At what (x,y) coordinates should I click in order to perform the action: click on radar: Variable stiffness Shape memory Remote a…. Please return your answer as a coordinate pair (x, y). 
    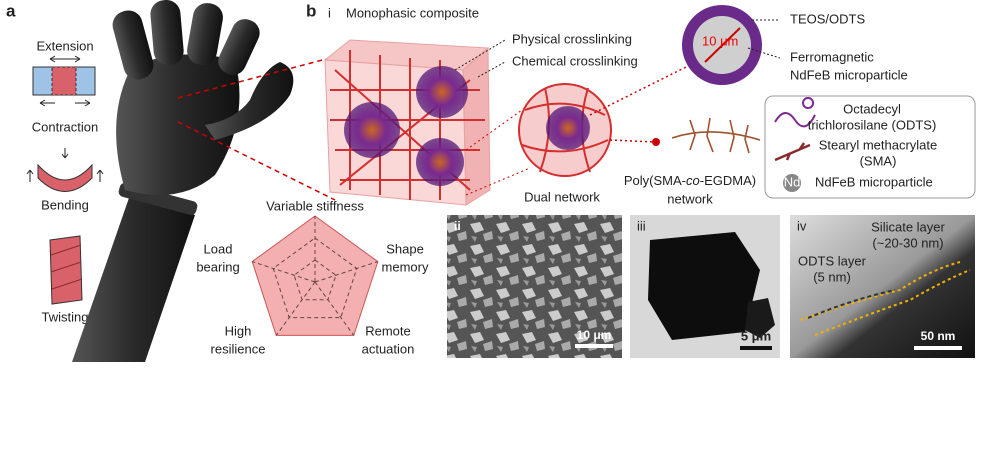
    Looking at the image, I should click on (312, 277).